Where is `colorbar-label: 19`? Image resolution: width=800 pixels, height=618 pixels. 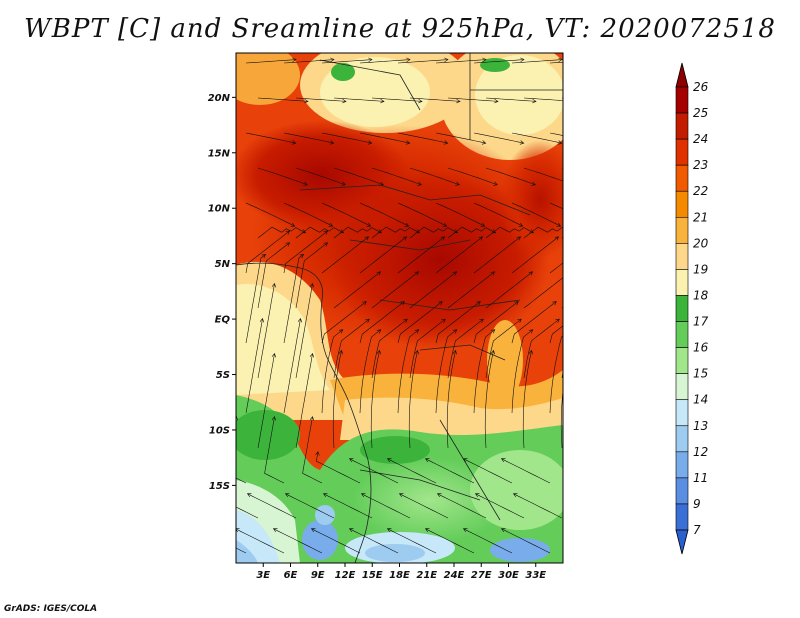
colorbar-label: 19 is located at coordinates (700, 269).